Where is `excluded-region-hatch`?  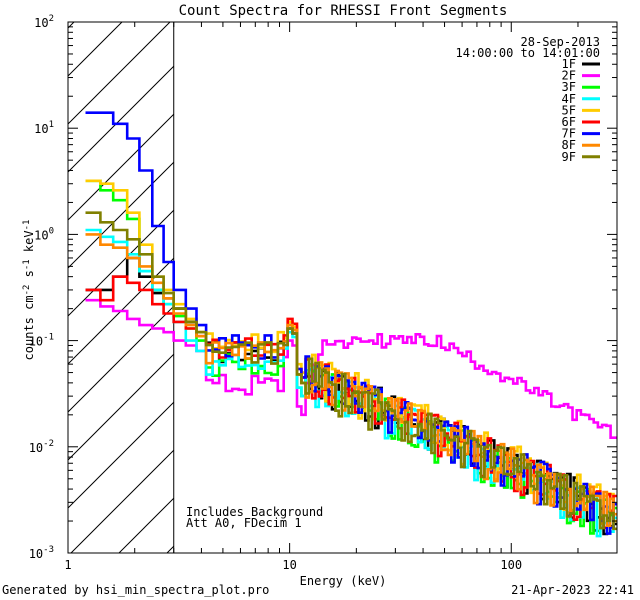 excluded-region-hatch is located at coordinates (121, 287).